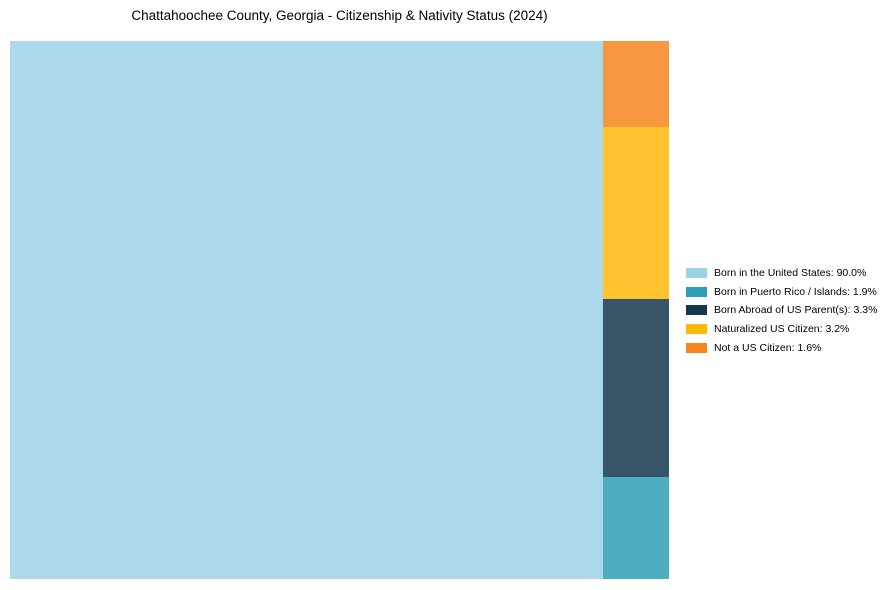 This screenshot has width=889, height=590. I want to click on legend-row: Naturalized US Citizen: 3.2%, so click(781, 329).